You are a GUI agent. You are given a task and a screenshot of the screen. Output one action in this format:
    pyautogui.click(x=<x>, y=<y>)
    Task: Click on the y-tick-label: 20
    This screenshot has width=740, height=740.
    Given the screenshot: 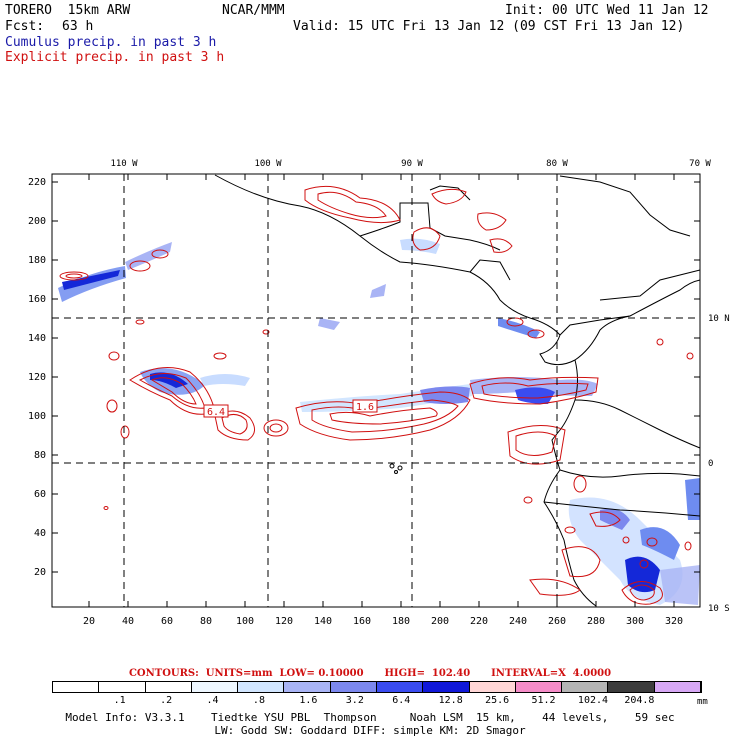 What is the action you would take?
    pyautogui.click(x=40, y=572)
    